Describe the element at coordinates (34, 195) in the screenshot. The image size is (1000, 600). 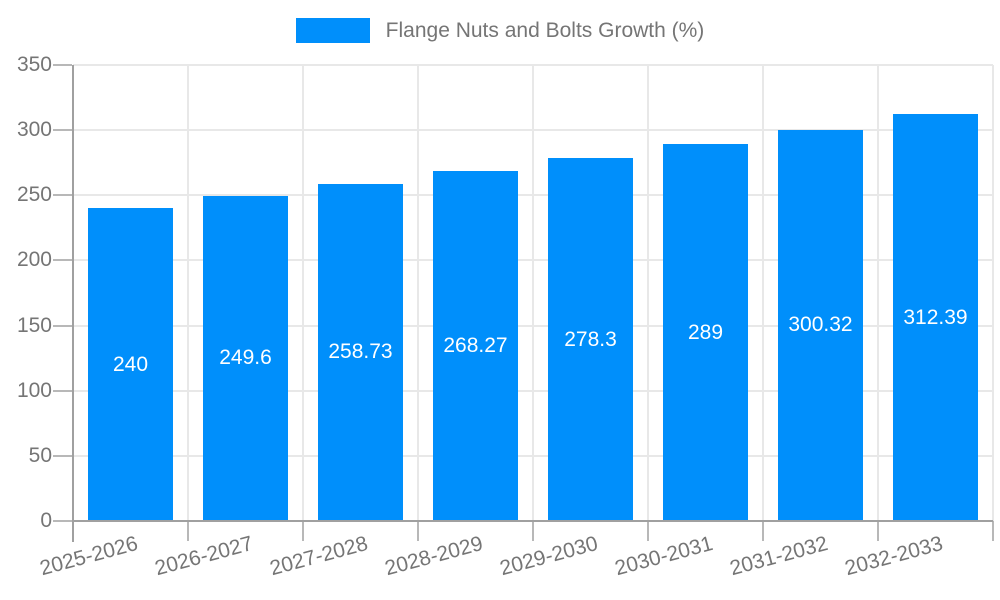
I see `y-axis-label: 250` at that location.